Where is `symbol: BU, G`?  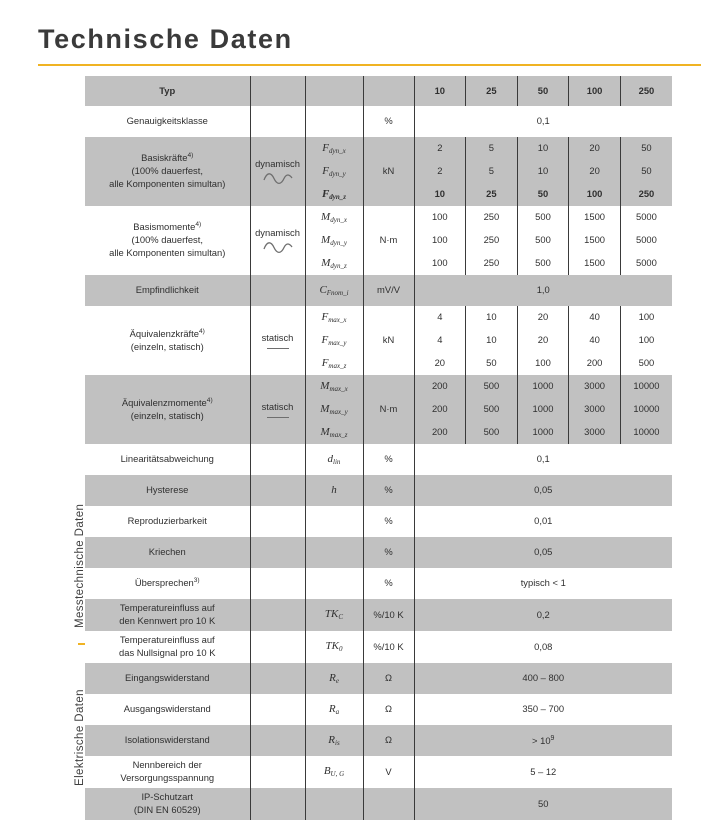 symbol: BU, G is located at coordinates (334, 772).